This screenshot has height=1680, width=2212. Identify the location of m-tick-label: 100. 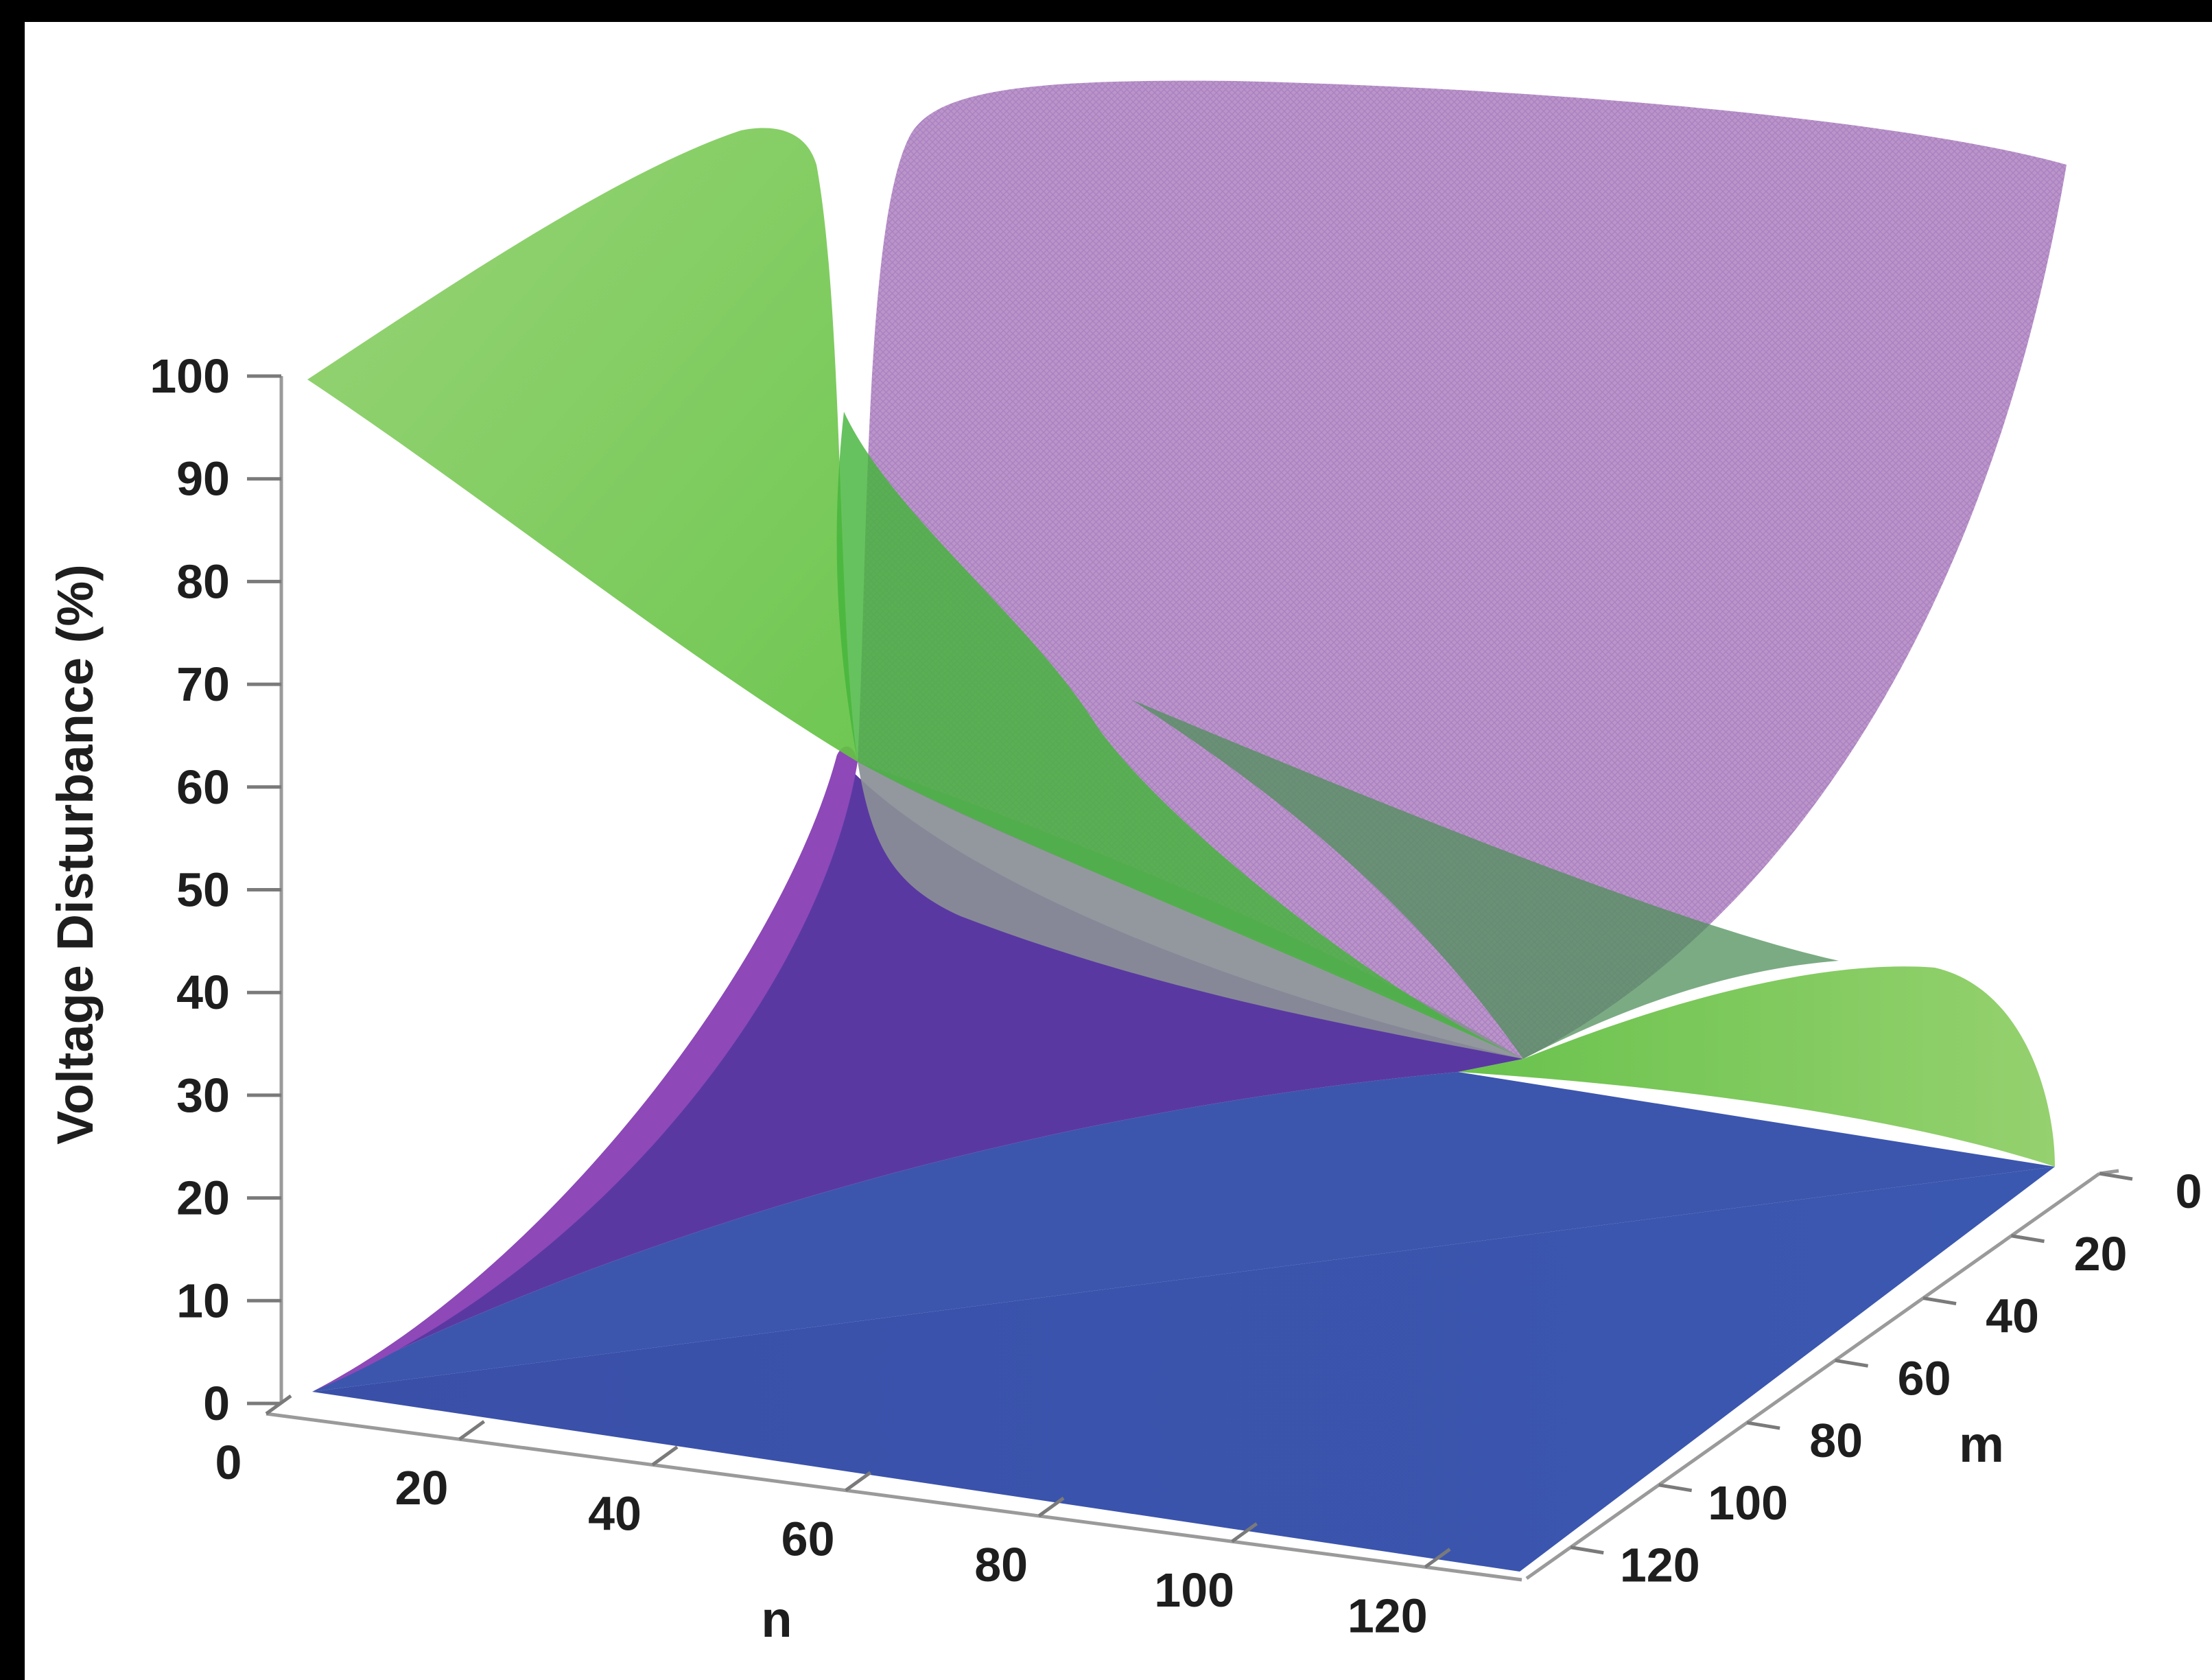
(1748, 1503).